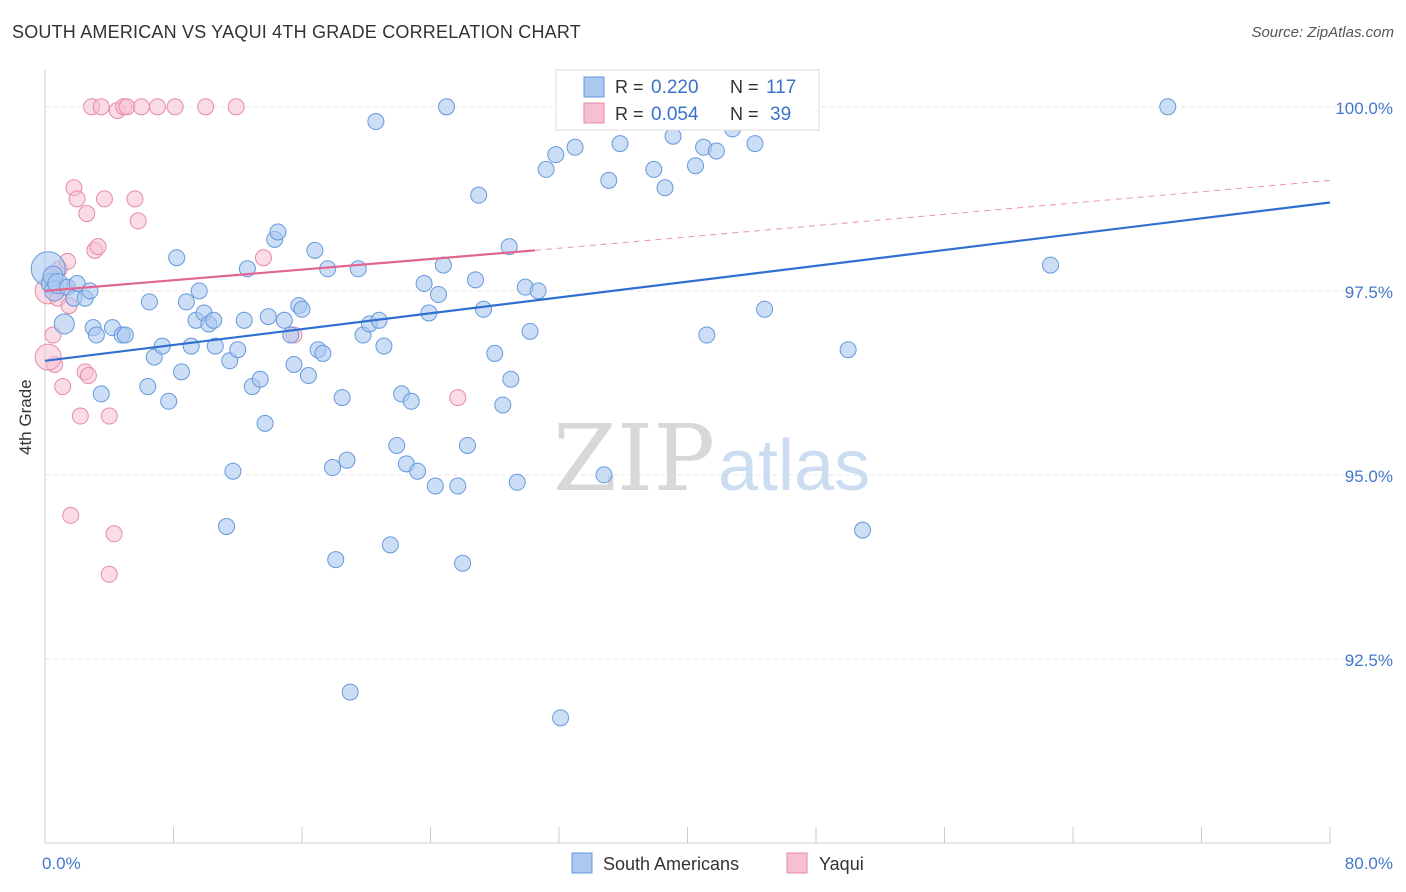 This screenshot has width=1406, height=892. Describe the element at coordinates (675, 114) in the screenshot. I see `legend-pink-r-value: 0.054` at that location.